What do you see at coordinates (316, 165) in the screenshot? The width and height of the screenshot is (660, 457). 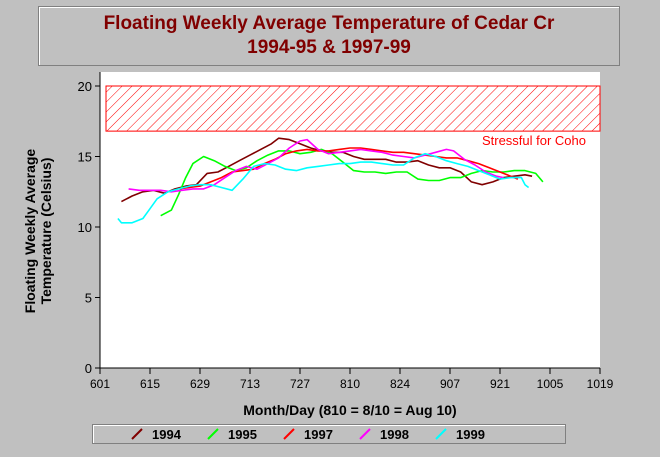 I see `series-line-1998` at bounding box center [316, 165].